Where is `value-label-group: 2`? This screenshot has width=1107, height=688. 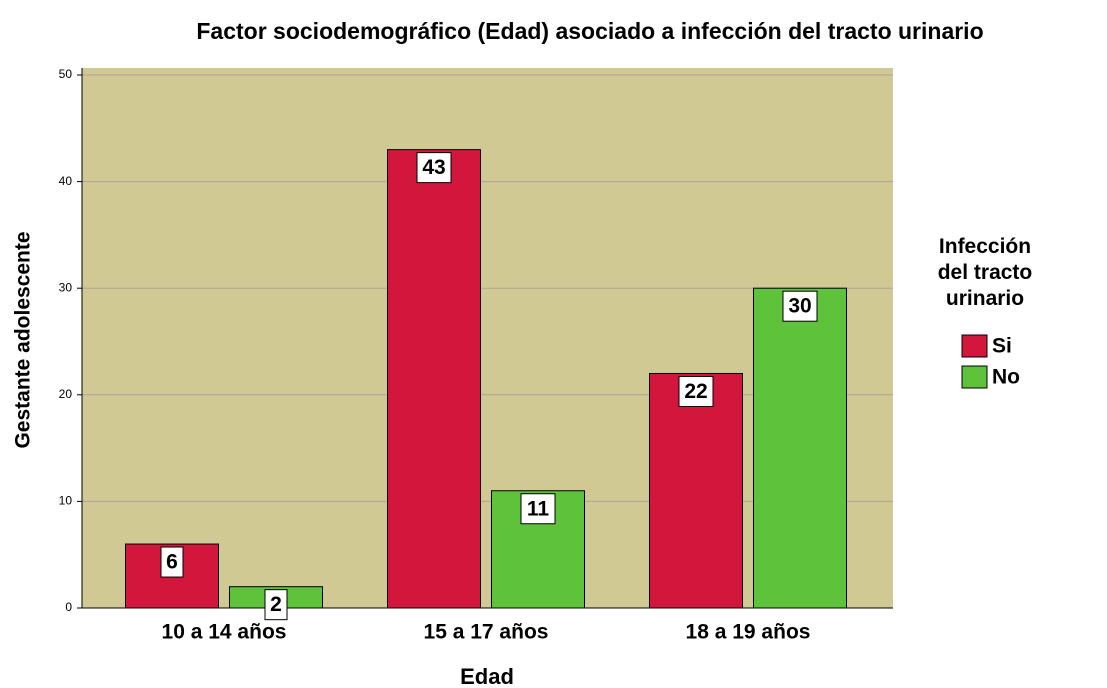
value-label-group: 2 is located at coordinates (276, 605).